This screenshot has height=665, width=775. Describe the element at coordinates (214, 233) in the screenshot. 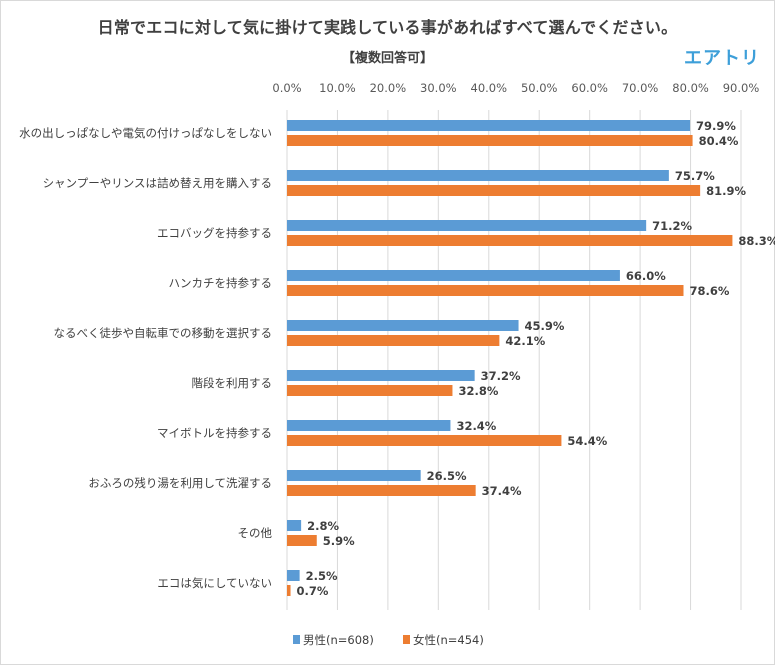

I see `category-label: エコバッグを持参する` at that location.